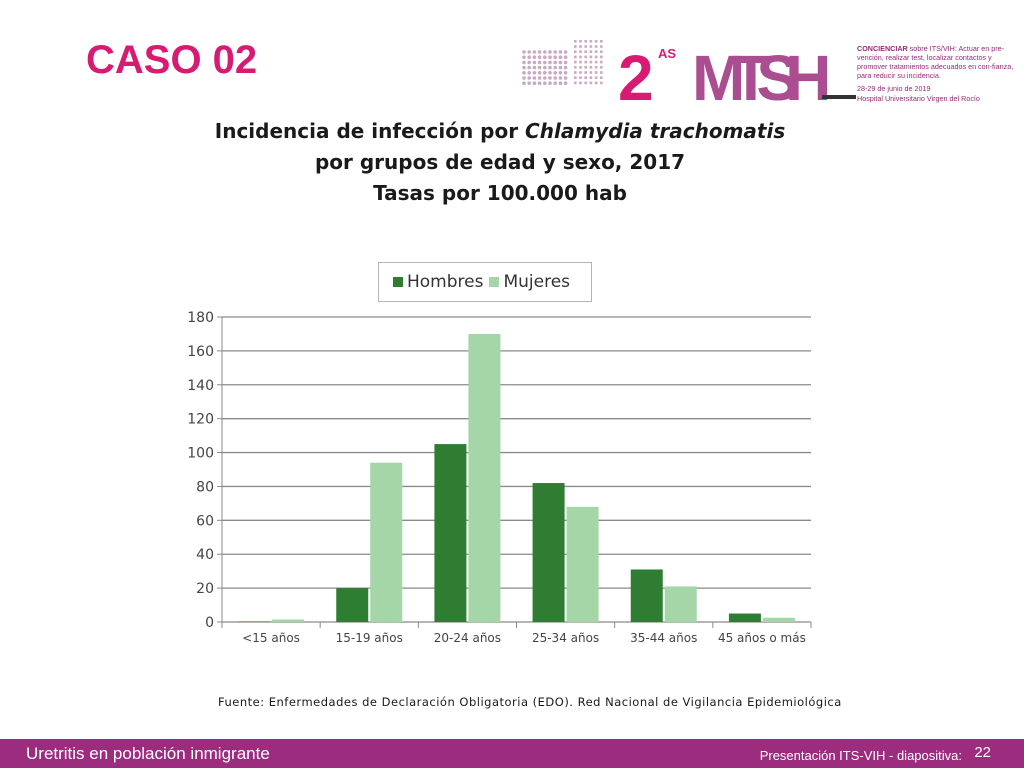 This screenshot has height=768, width=1024. I want to click on logo-venue: Hospital Universitario Virgen del Rocío, so click(918, 98).